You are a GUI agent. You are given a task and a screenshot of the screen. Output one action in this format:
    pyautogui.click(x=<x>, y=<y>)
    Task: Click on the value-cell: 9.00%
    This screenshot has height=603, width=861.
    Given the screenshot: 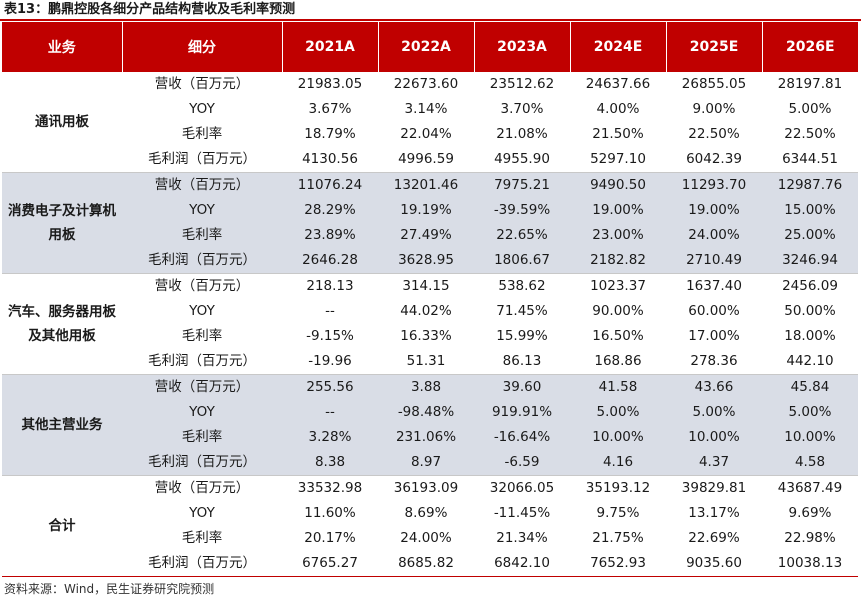 What is the action you would take?
    pyautogui.click(x=714, y=109)
    